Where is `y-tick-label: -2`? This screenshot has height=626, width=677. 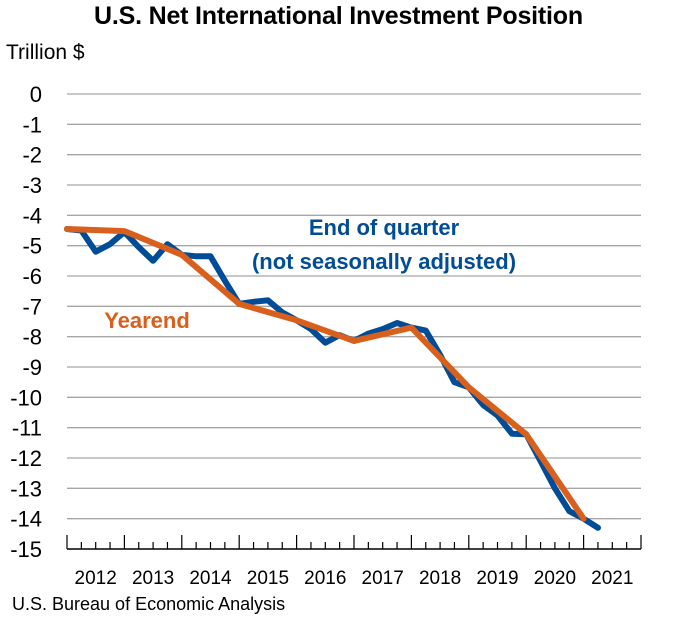
y-tick-label: -2 is located at coordinates (32, 155).